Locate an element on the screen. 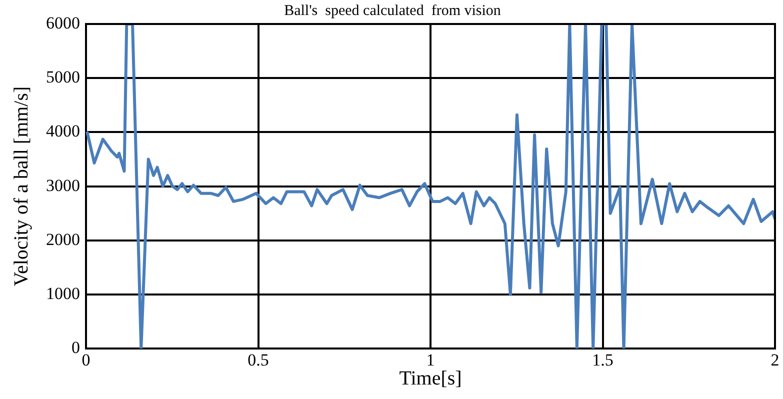 The image size is (783, 399). y-tick-label: 4000 is located at coordinates (63, 131).